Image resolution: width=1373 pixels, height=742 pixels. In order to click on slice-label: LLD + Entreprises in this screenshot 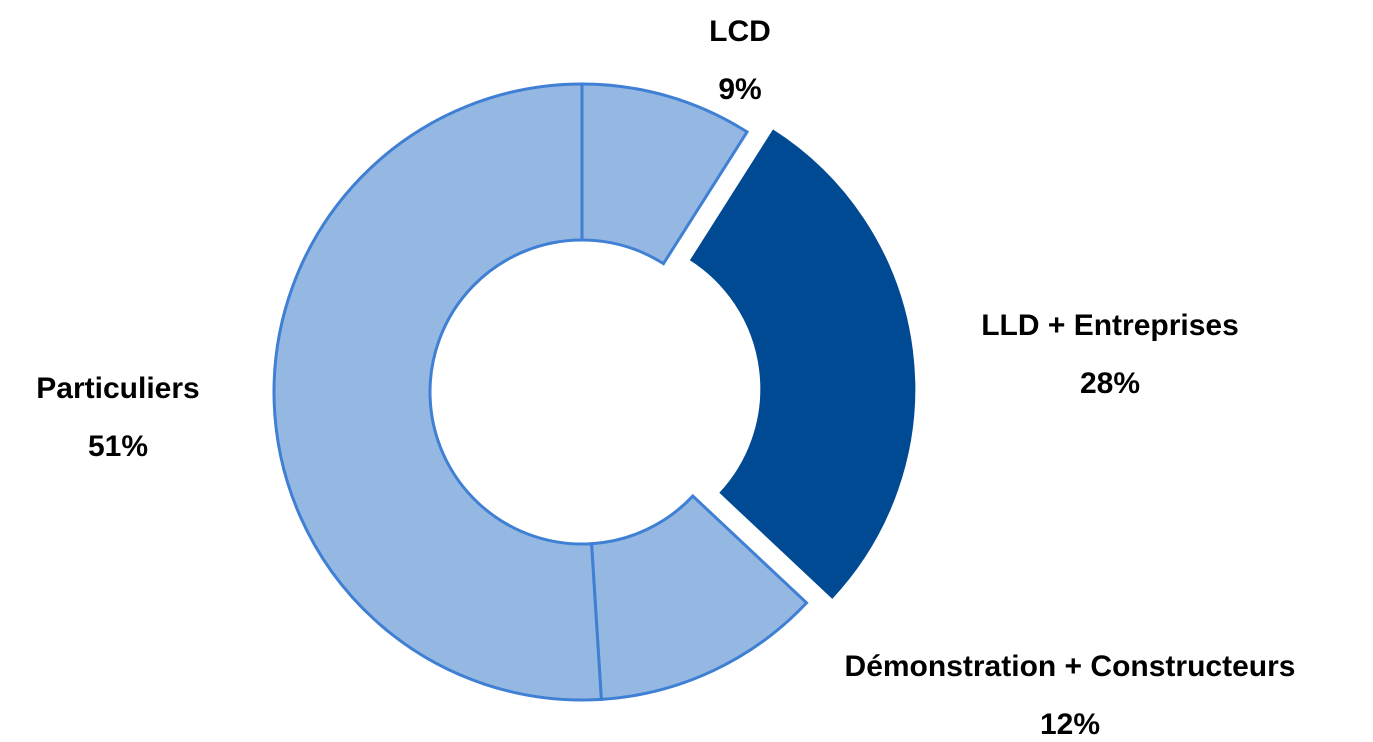, I will do `click(1110, 325)`.